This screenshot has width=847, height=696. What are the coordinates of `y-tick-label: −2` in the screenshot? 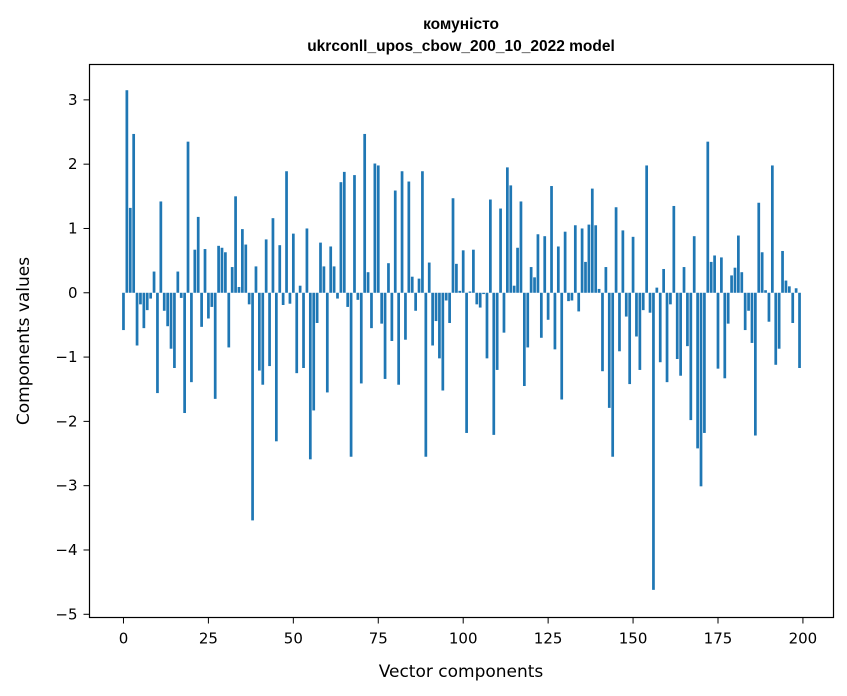 It's located at (66, 421).